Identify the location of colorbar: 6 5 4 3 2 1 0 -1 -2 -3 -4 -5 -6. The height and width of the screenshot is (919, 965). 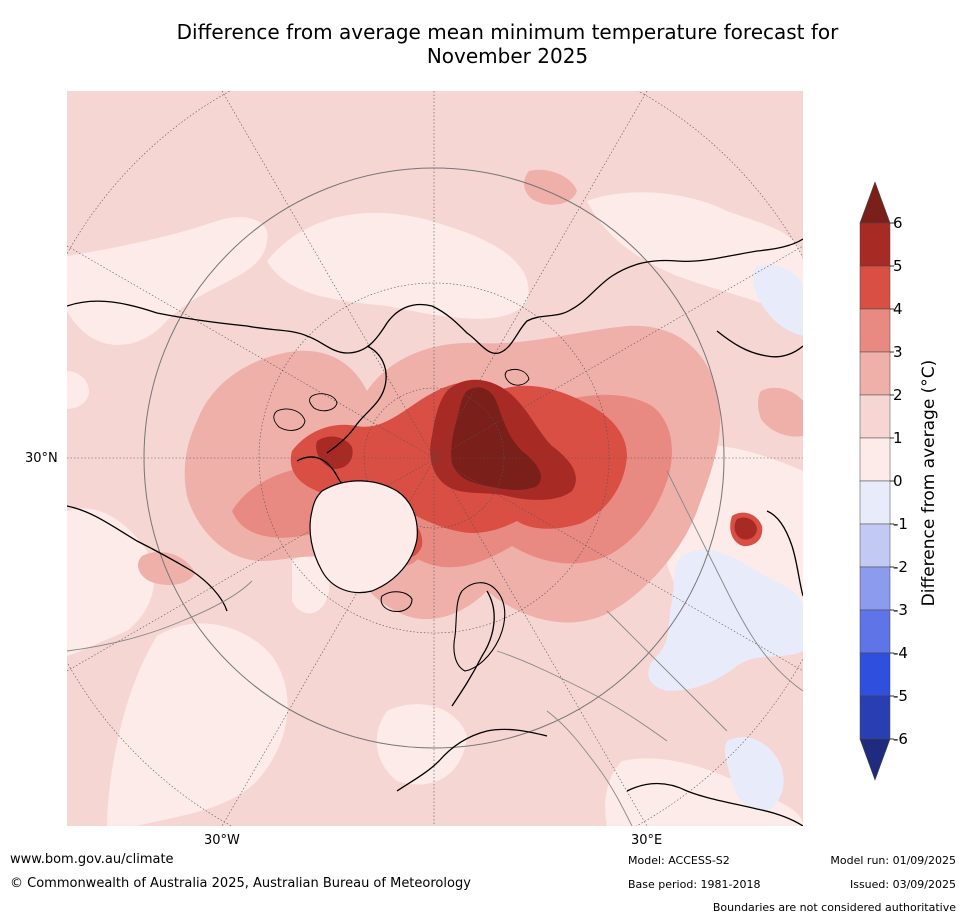
(883, 481).